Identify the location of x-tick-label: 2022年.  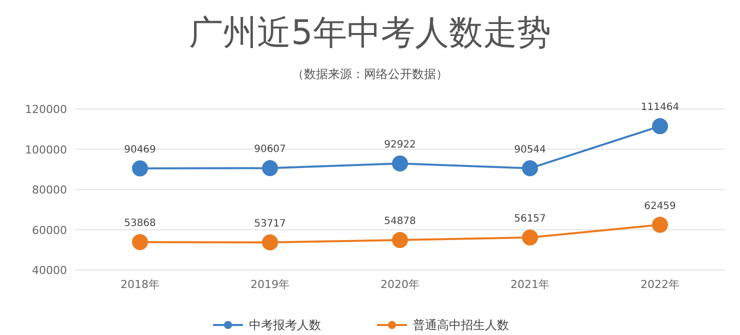
(660, 284).